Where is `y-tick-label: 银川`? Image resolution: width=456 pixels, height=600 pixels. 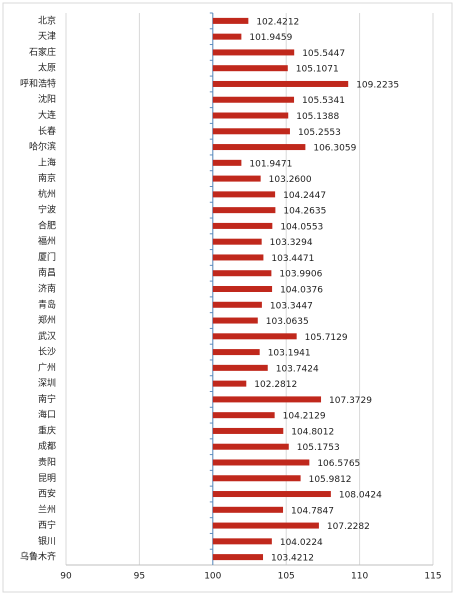
y-tick-label: 银川 is located at coordinates (47, 541).